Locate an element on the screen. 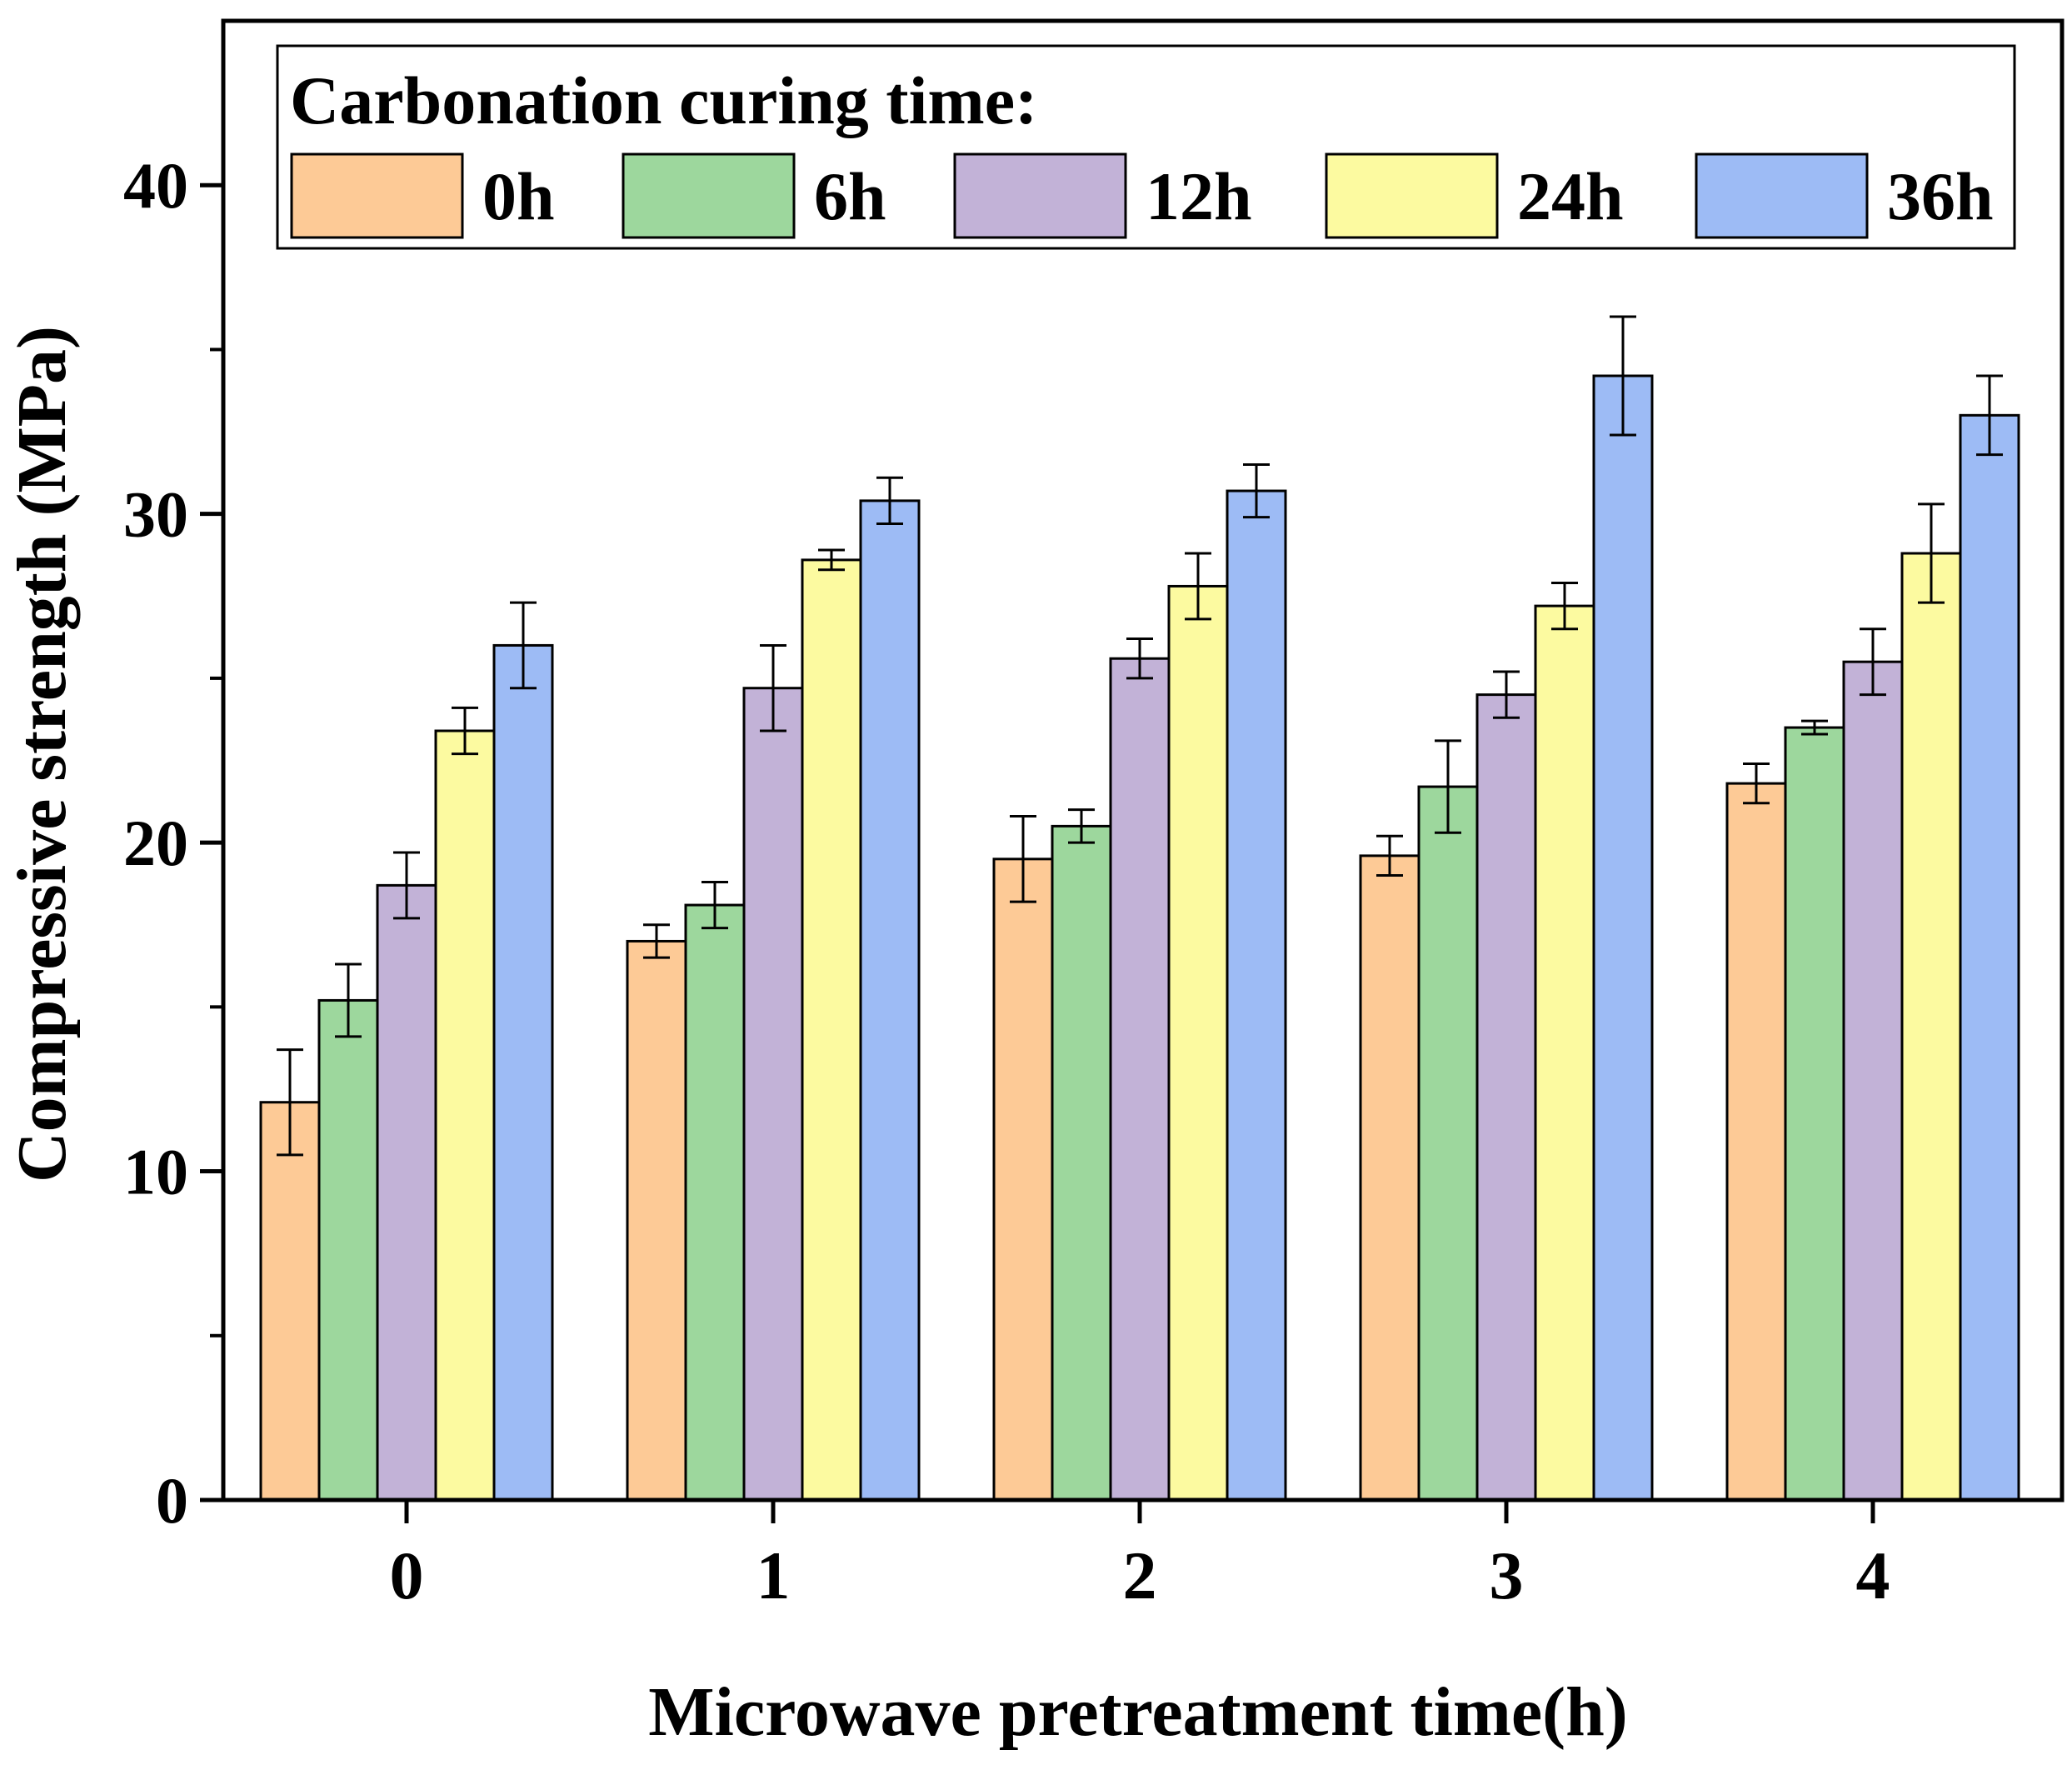  legend-entry-6h: 6h is located at coordinates (754, 195).